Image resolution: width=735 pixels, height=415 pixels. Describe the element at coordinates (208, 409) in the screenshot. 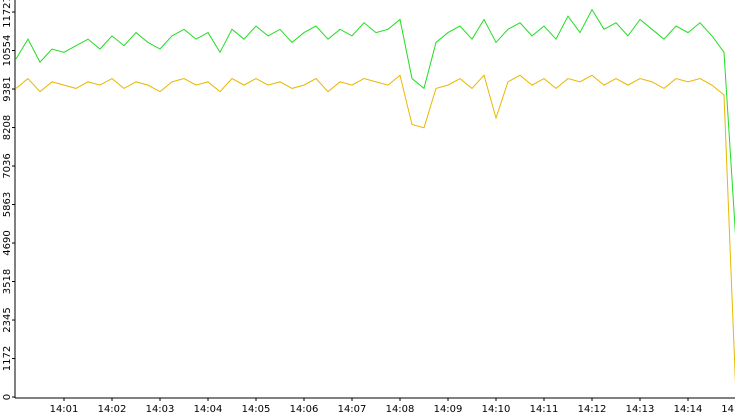

I see `x-tick-label: 14:04` at that location.